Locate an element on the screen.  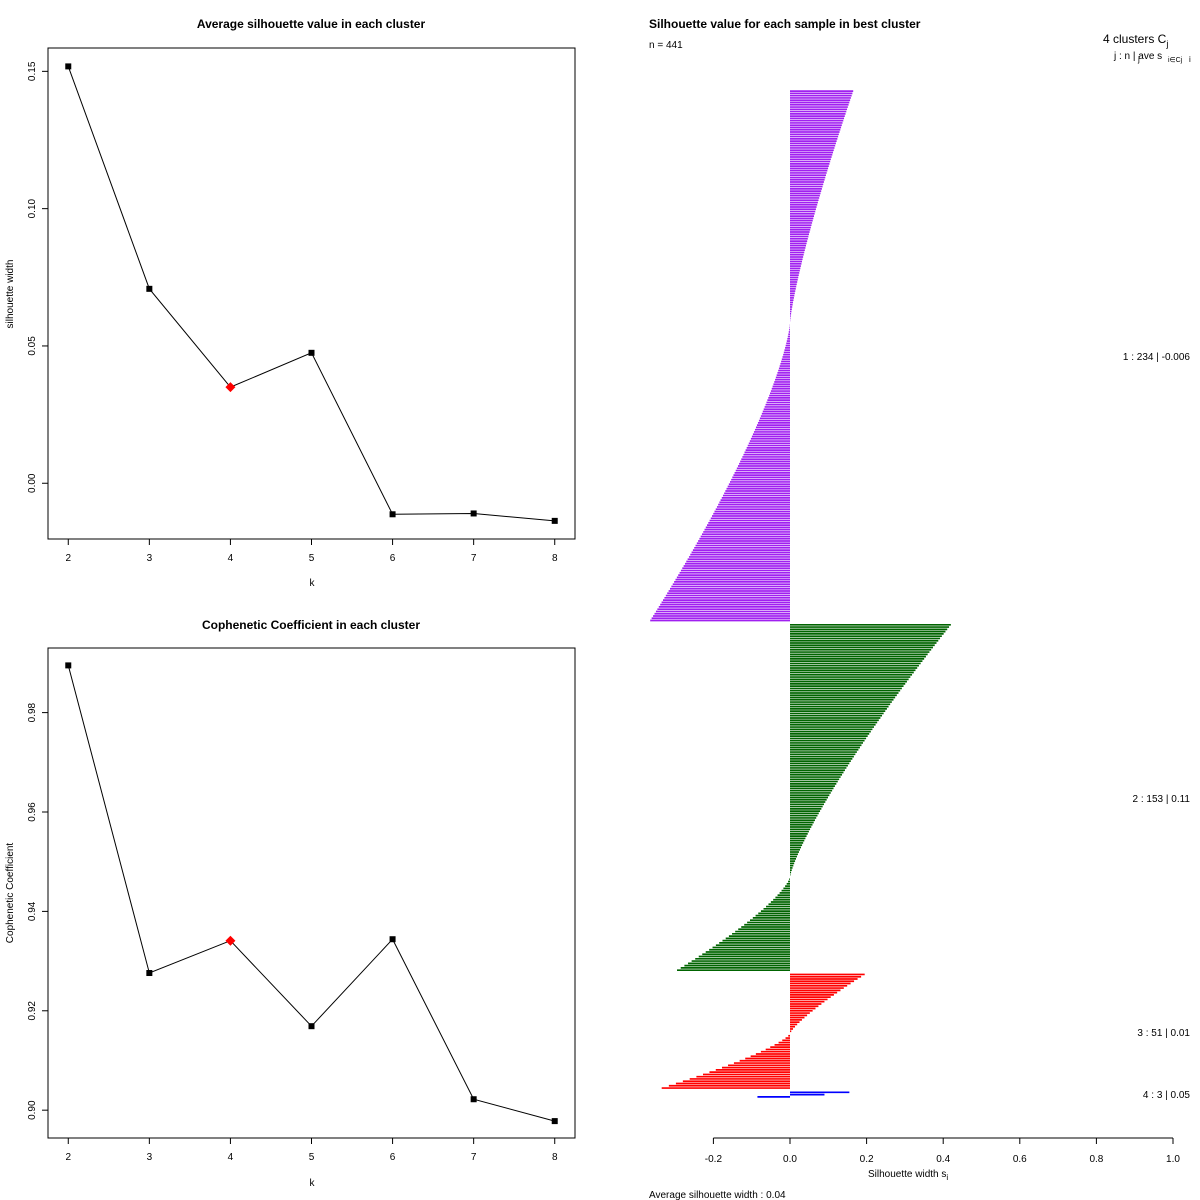
silhouette-x-label: Silhouette width si is located at coordinates (908, 1175).